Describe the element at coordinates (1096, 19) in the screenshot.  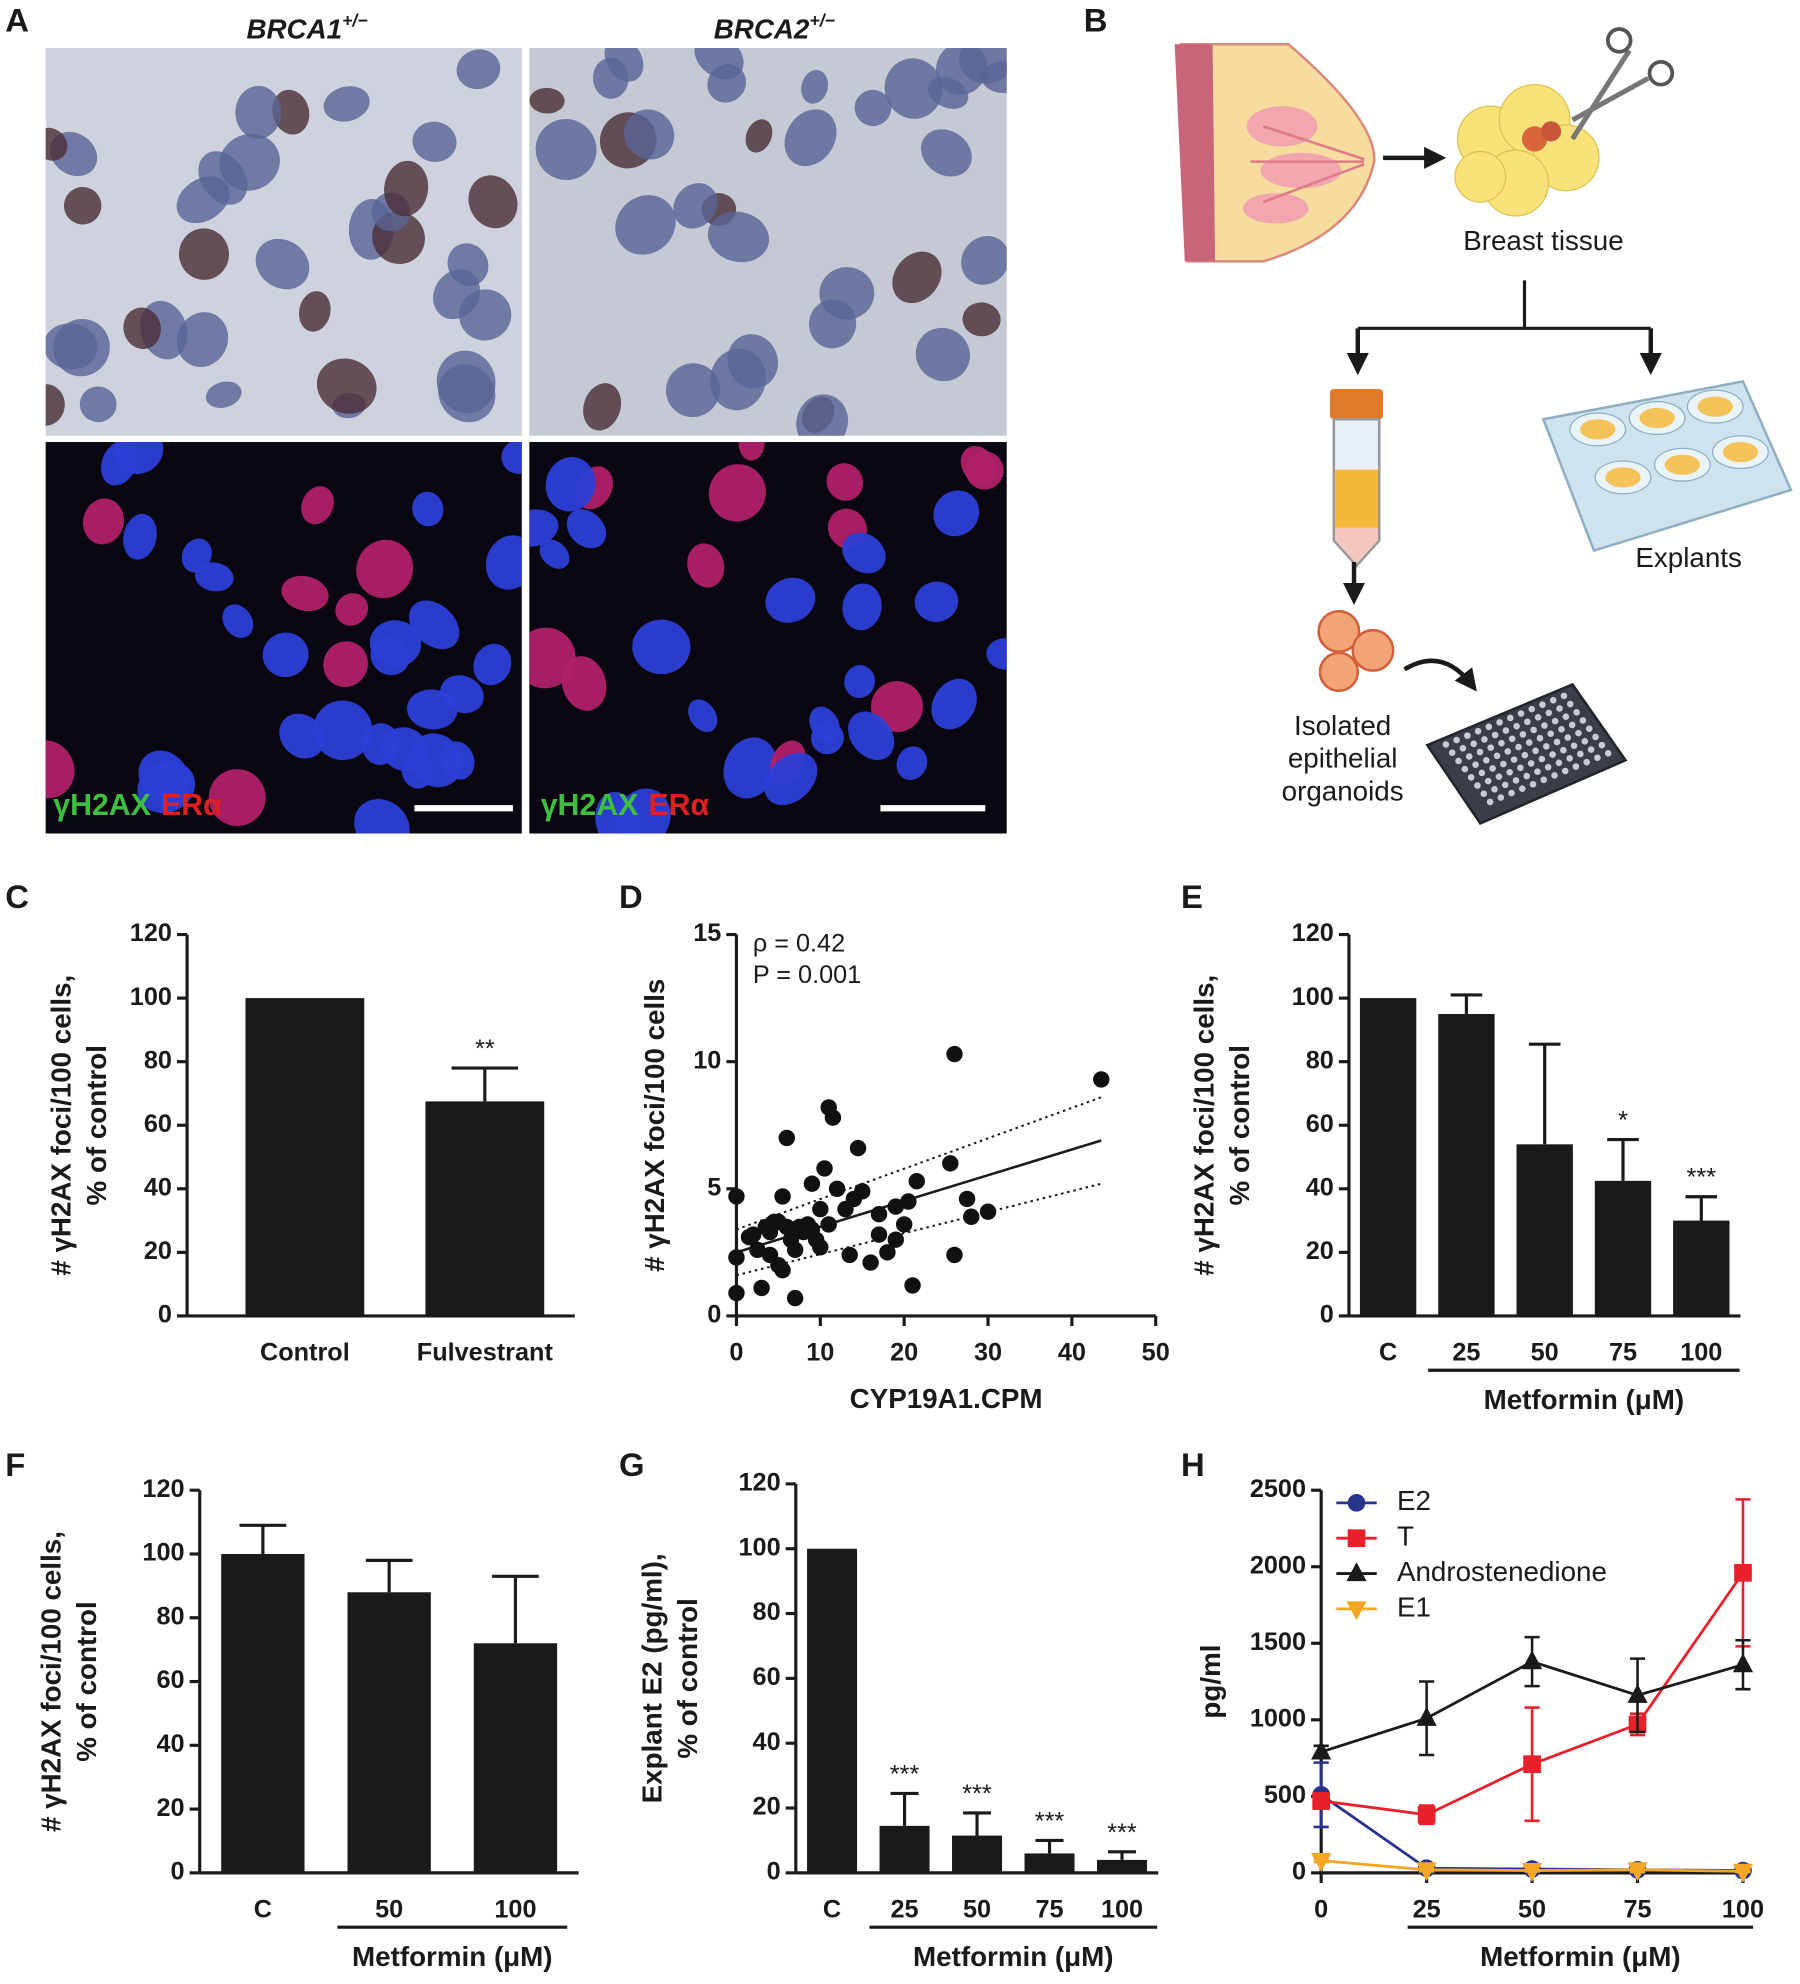
I see `panel-label: B` at that location.